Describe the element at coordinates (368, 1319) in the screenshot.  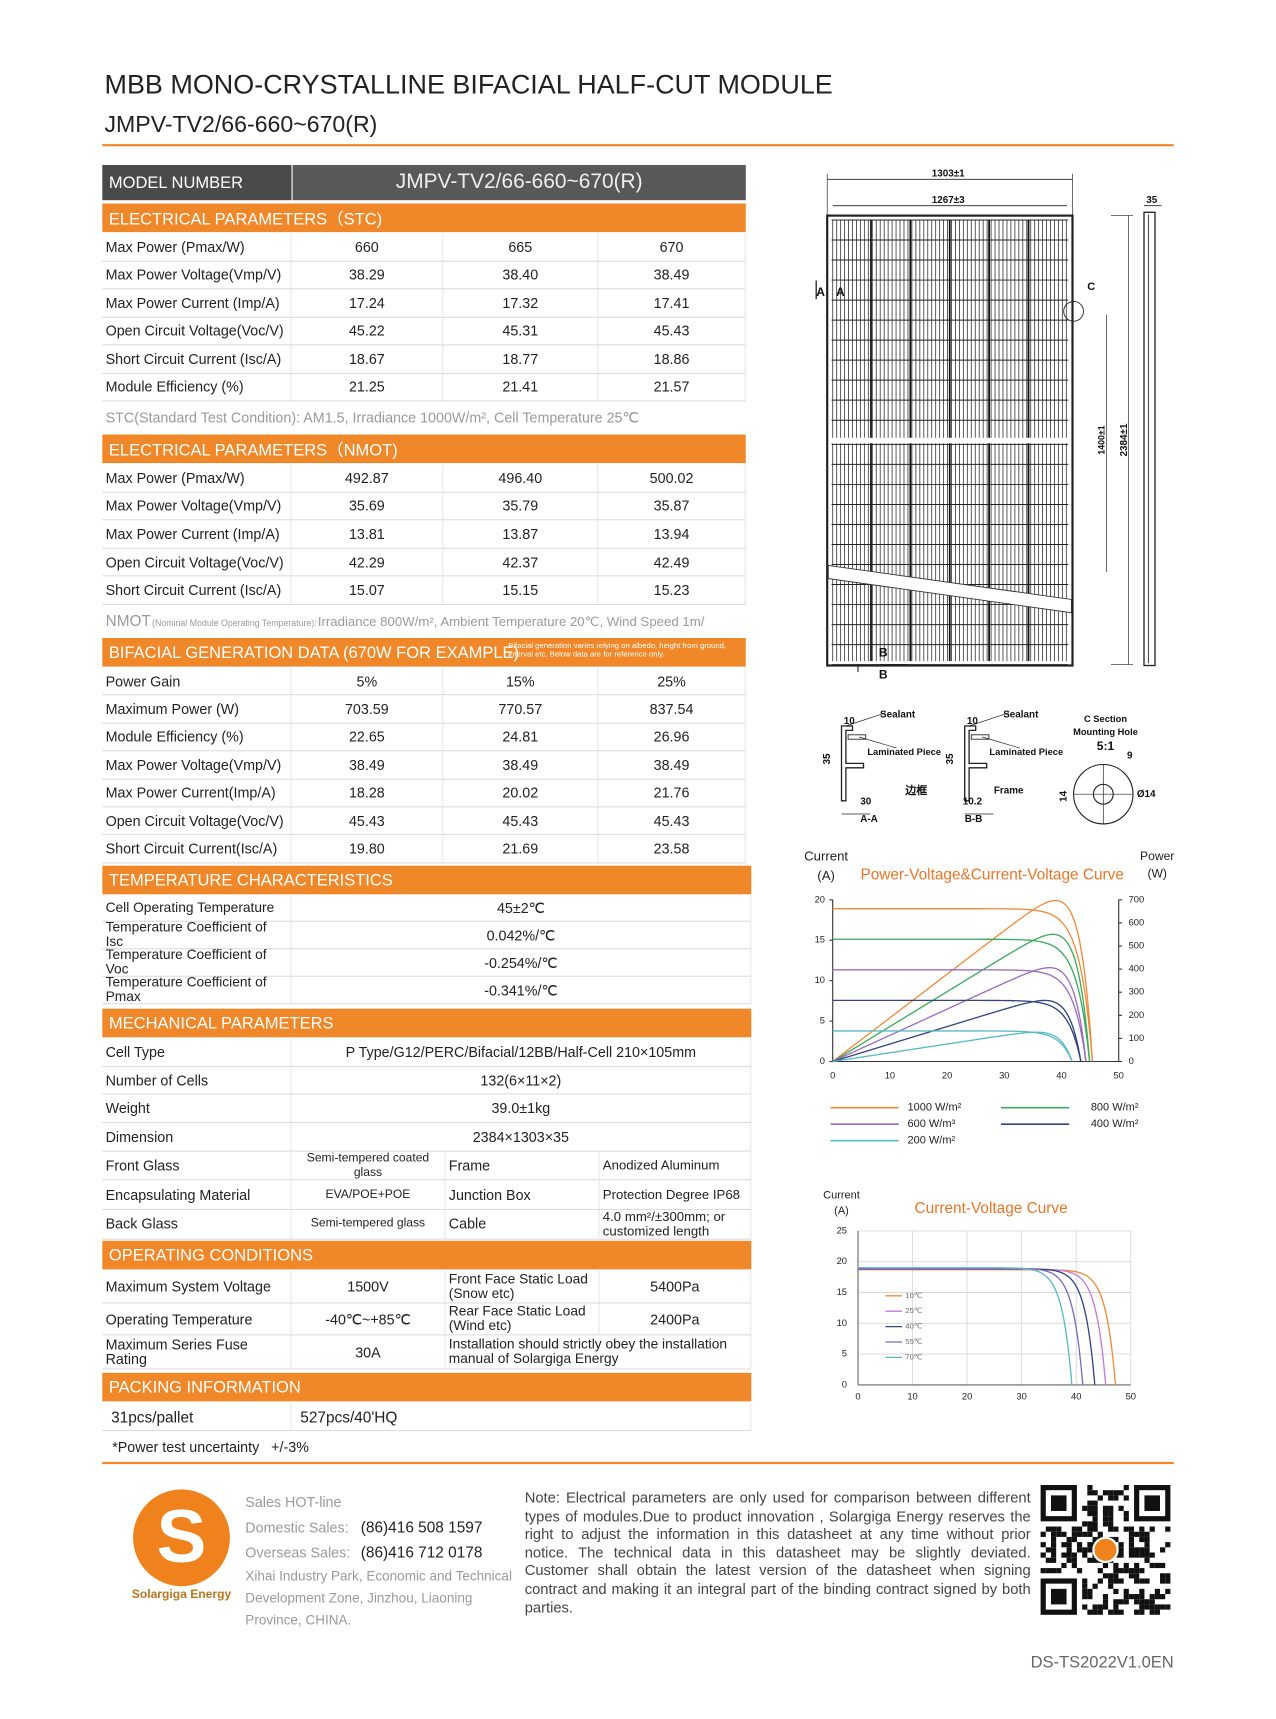
I see `table-cell: -40℃~+85℃` at that location.